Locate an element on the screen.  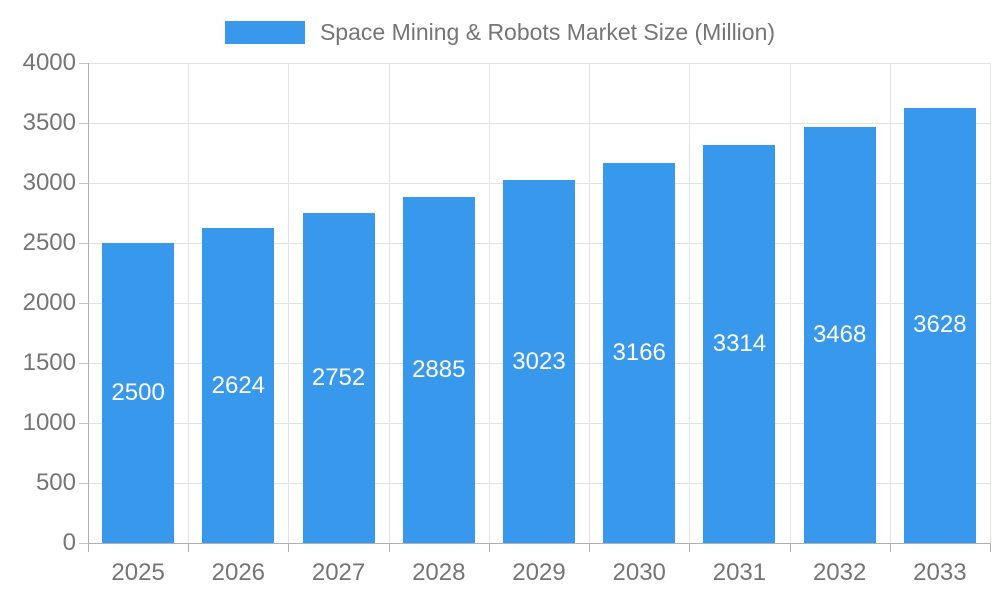
y-axis-label: 3500 is located at coordinates (49, 122).